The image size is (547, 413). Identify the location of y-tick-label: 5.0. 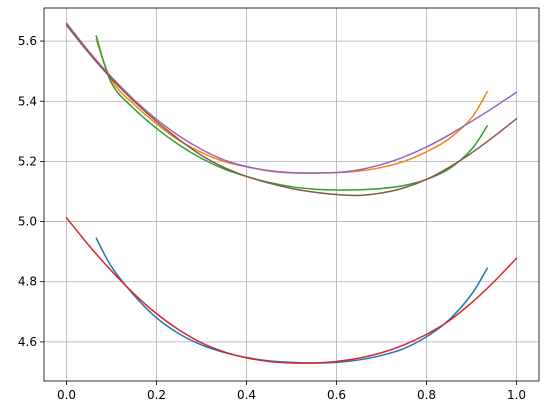
(27, 222).